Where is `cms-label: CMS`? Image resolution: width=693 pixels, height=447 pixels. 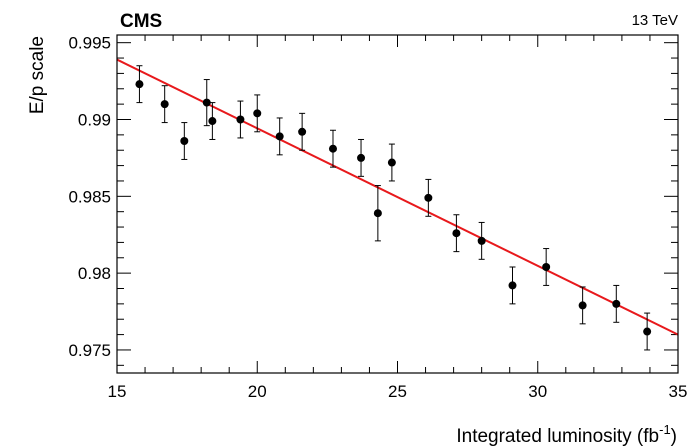 cms-label: CMS is located at coordinates (141, 21).